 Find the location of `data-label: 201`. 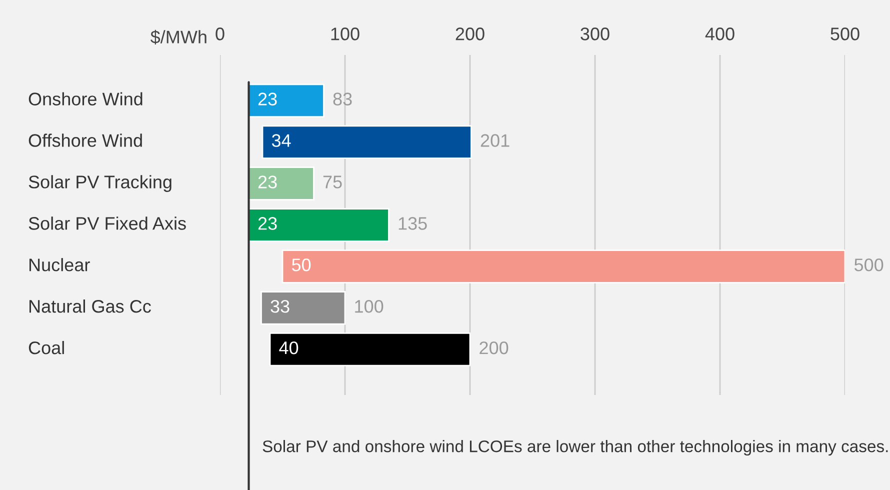

data-label: 201 is located at coordinates (495, 140).